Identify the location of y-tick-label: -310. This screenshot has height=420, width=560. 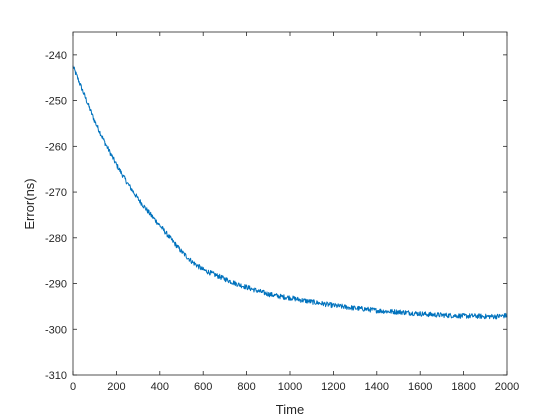
(56, 376).